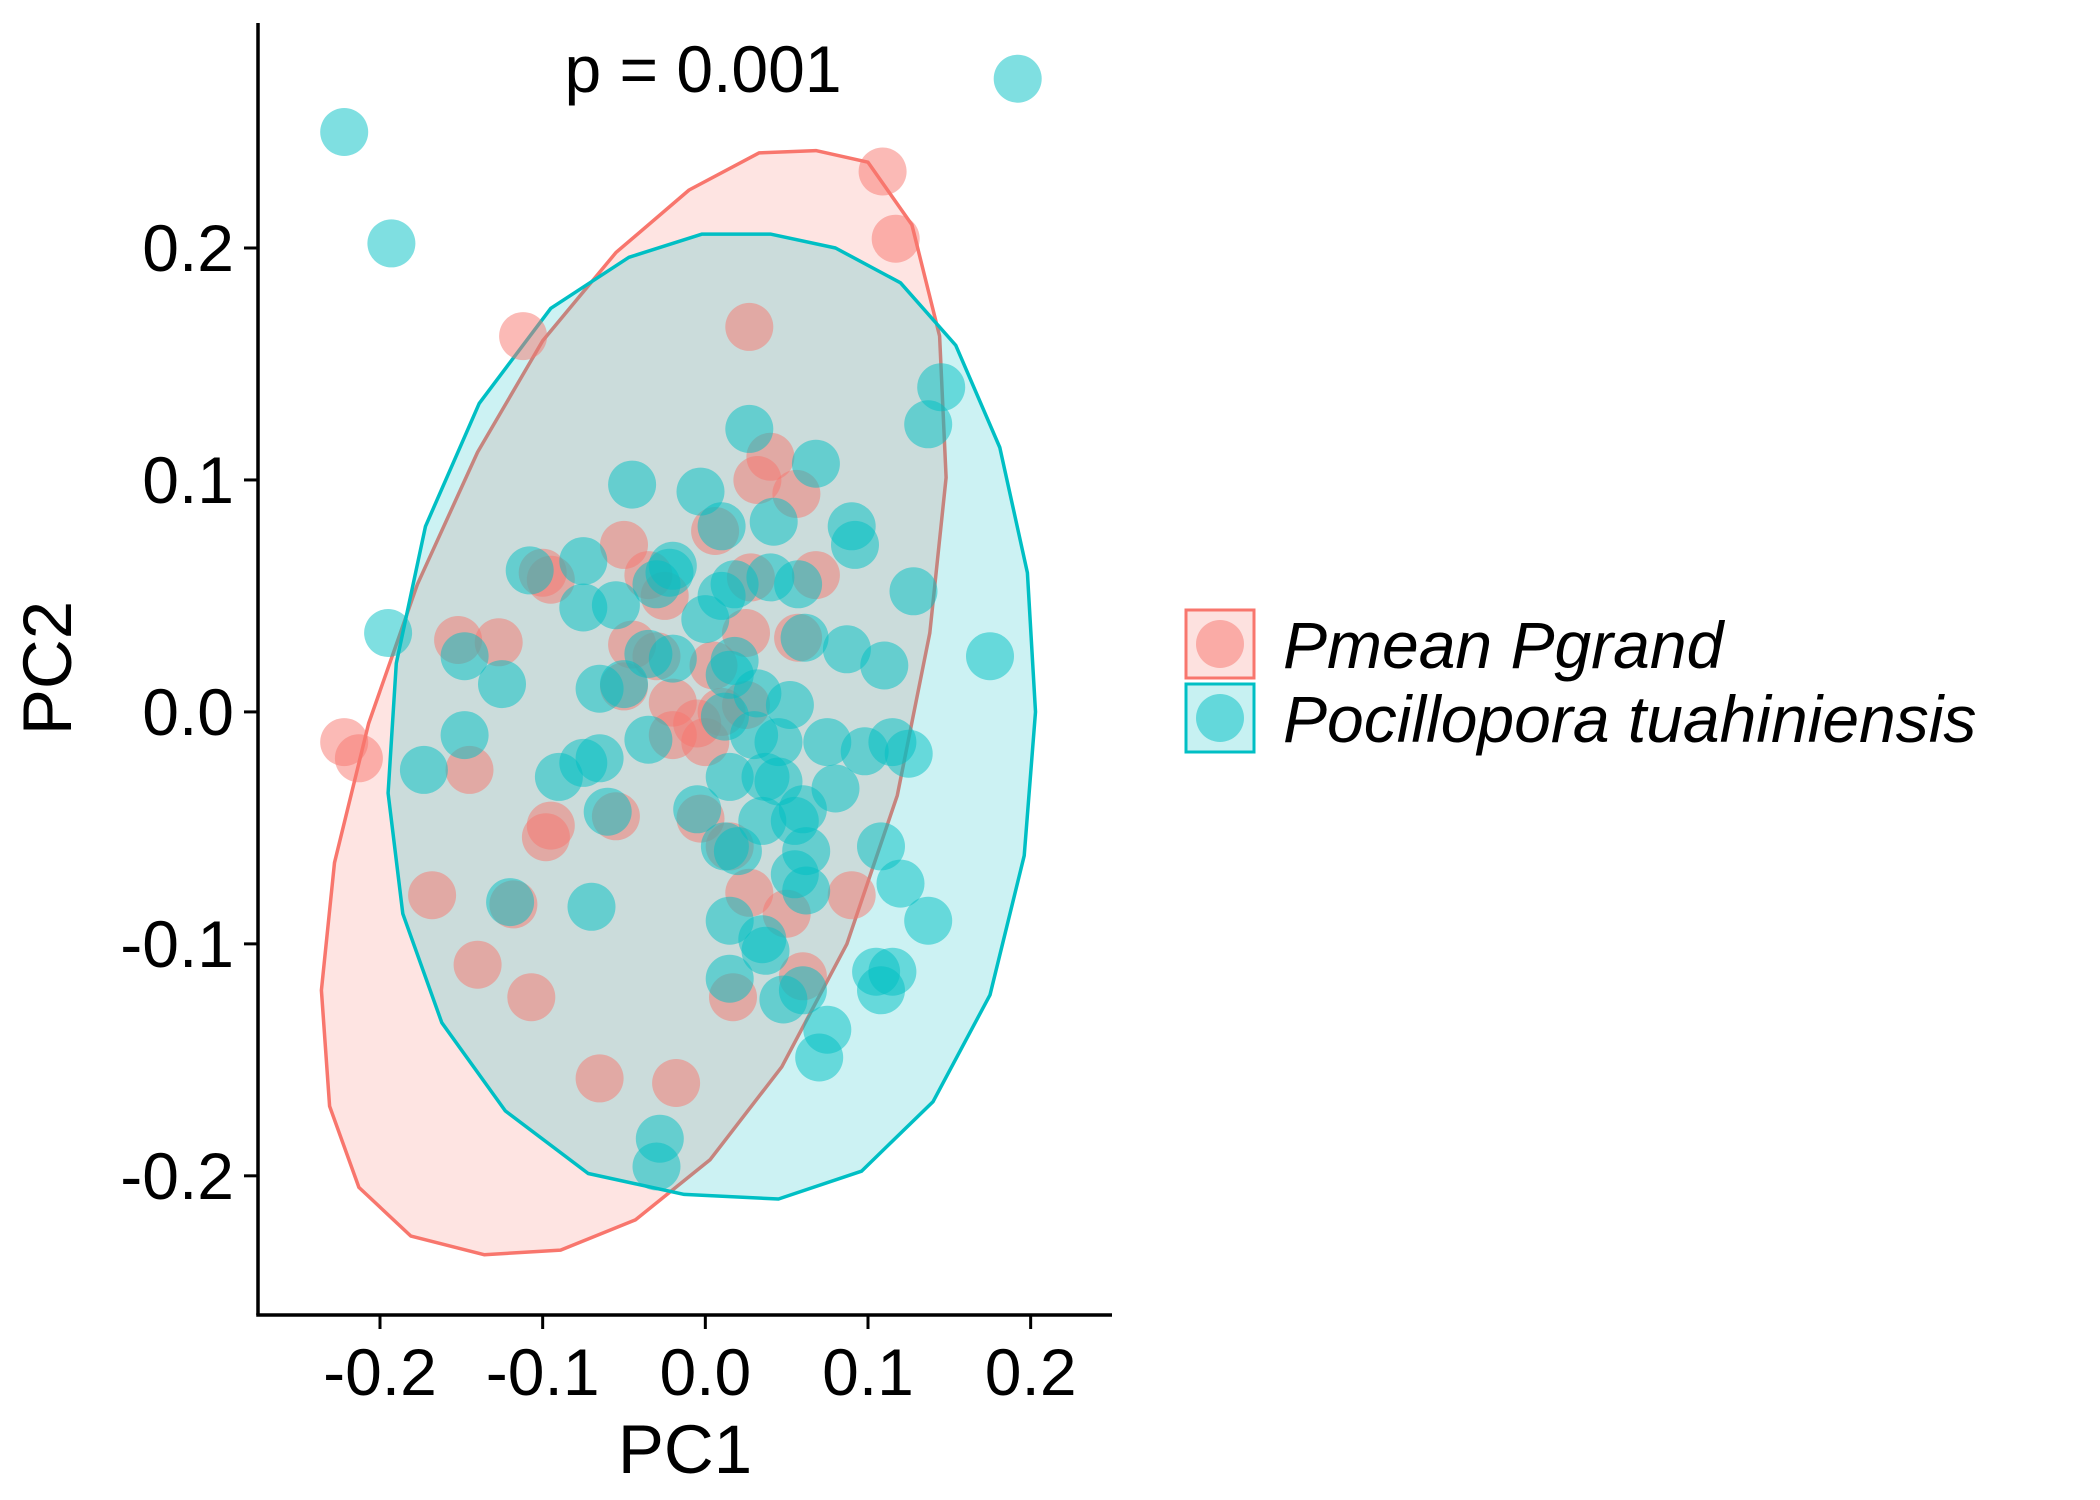 The image size is (2100, 1500). I want to click on y-axis-title: PC2, so click(47, 668).